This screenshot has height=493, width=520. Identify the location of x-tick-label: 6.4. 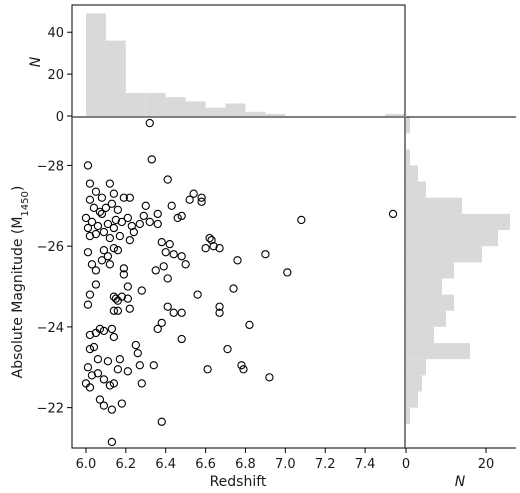
(165, 464).